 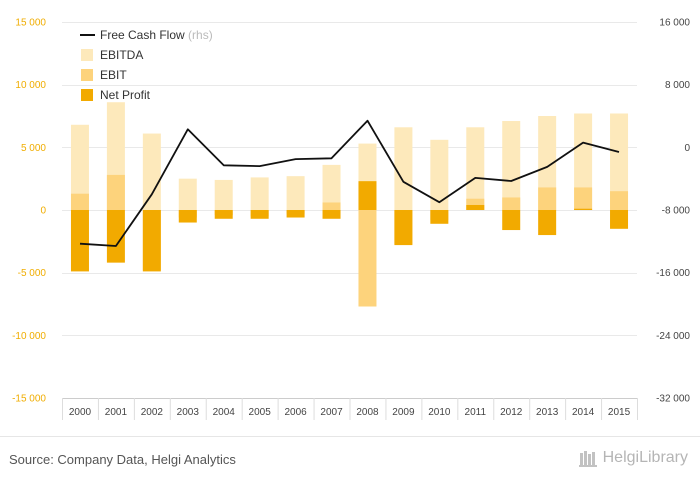 What do you see at coordinates (152, 412) in the screenshot?
I see `x-tick-label: 2002` at bounding box center [152, 412].